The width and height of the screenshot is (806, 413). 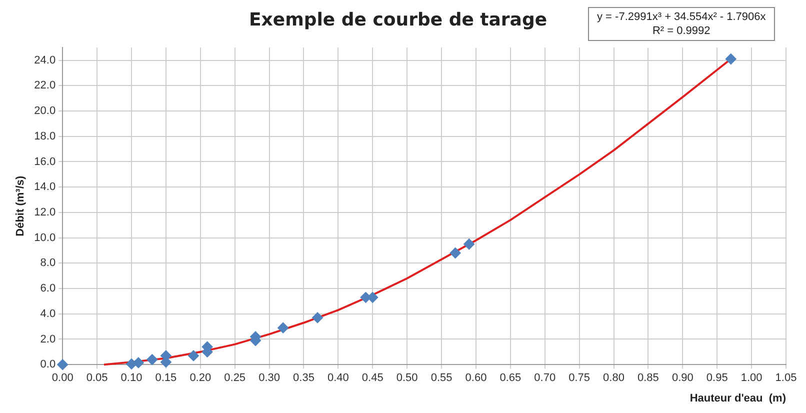 What do you see at coordinates (476, 378) in the screenshot?
I see `x-tick-label: 0.60` at bounding box center [476, 378].